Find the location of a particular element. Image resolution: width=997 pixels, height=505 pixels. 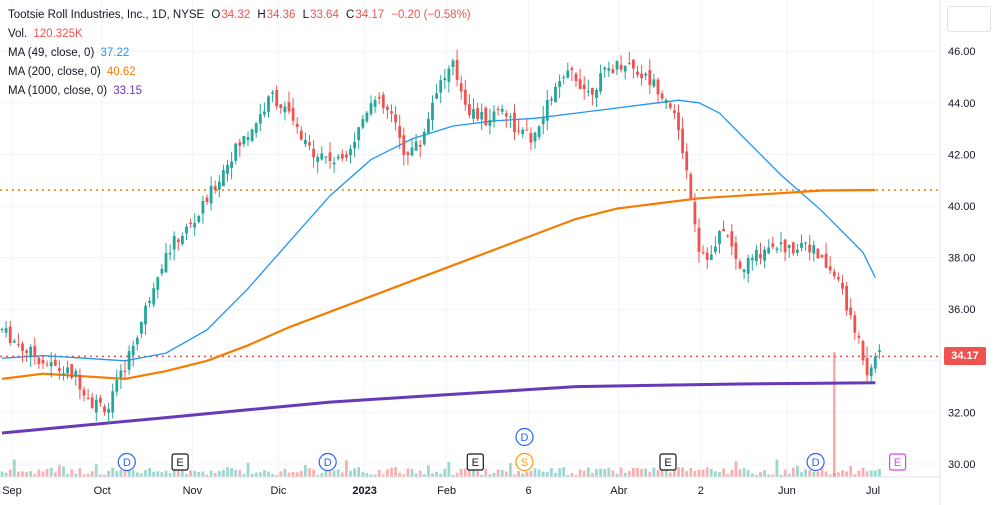

x-tick-label: 2 is located at coordinates (701, 491).